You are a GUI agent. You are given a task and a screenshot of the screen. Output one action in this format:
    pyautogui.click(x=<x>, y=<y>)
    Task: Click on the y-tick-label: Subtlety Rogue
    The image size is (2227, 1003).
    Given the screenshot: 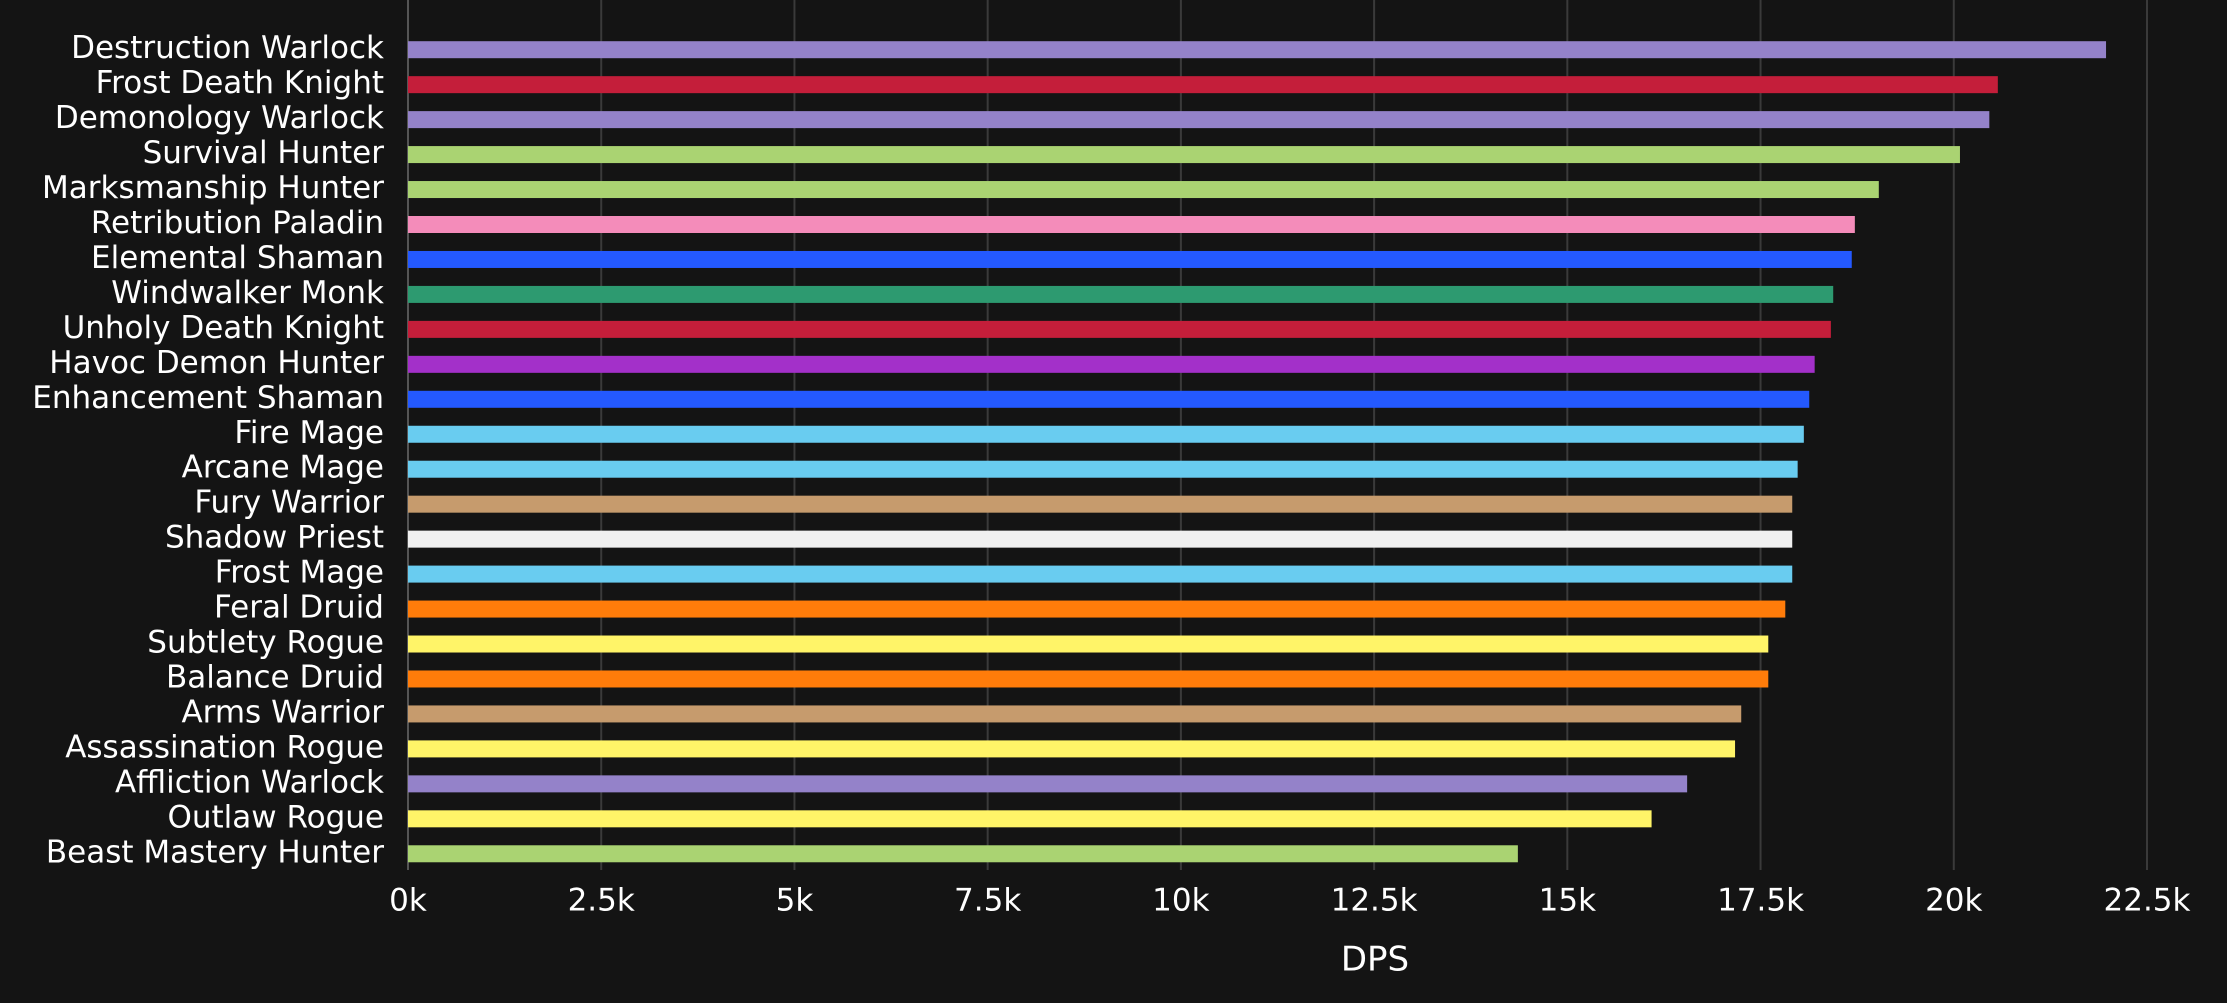 What is the action you would take?
    pyautogui.click(x=265, y=643)
    